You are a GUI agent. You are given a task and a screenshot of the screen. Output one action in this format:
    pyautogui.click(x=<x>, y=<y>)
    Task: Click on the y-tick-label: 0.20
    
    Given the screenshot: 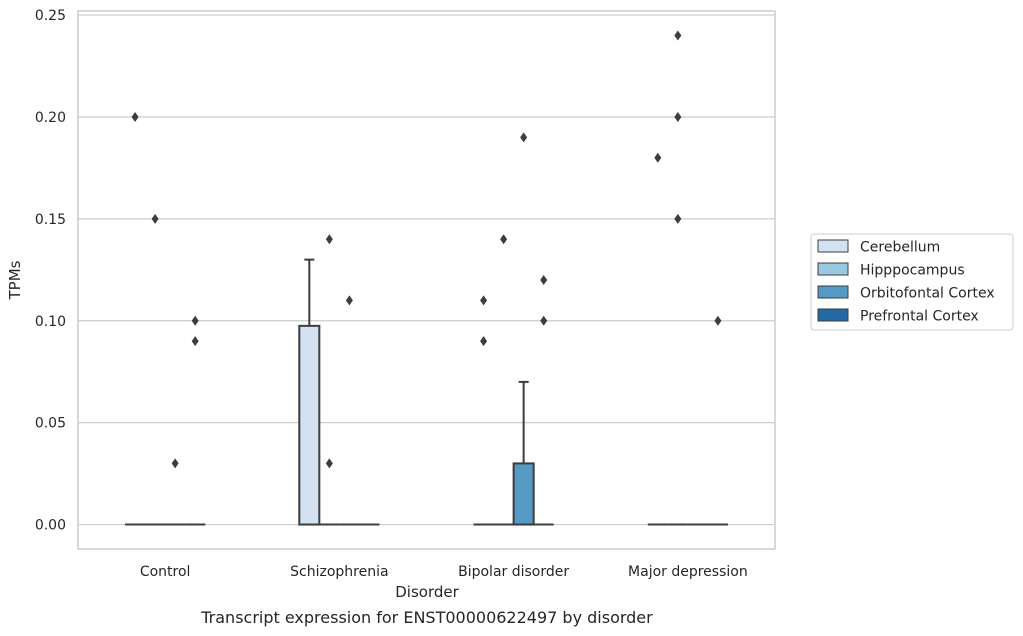 What is the action you would take?
    pyautogui.click(x=50, y=118)
    